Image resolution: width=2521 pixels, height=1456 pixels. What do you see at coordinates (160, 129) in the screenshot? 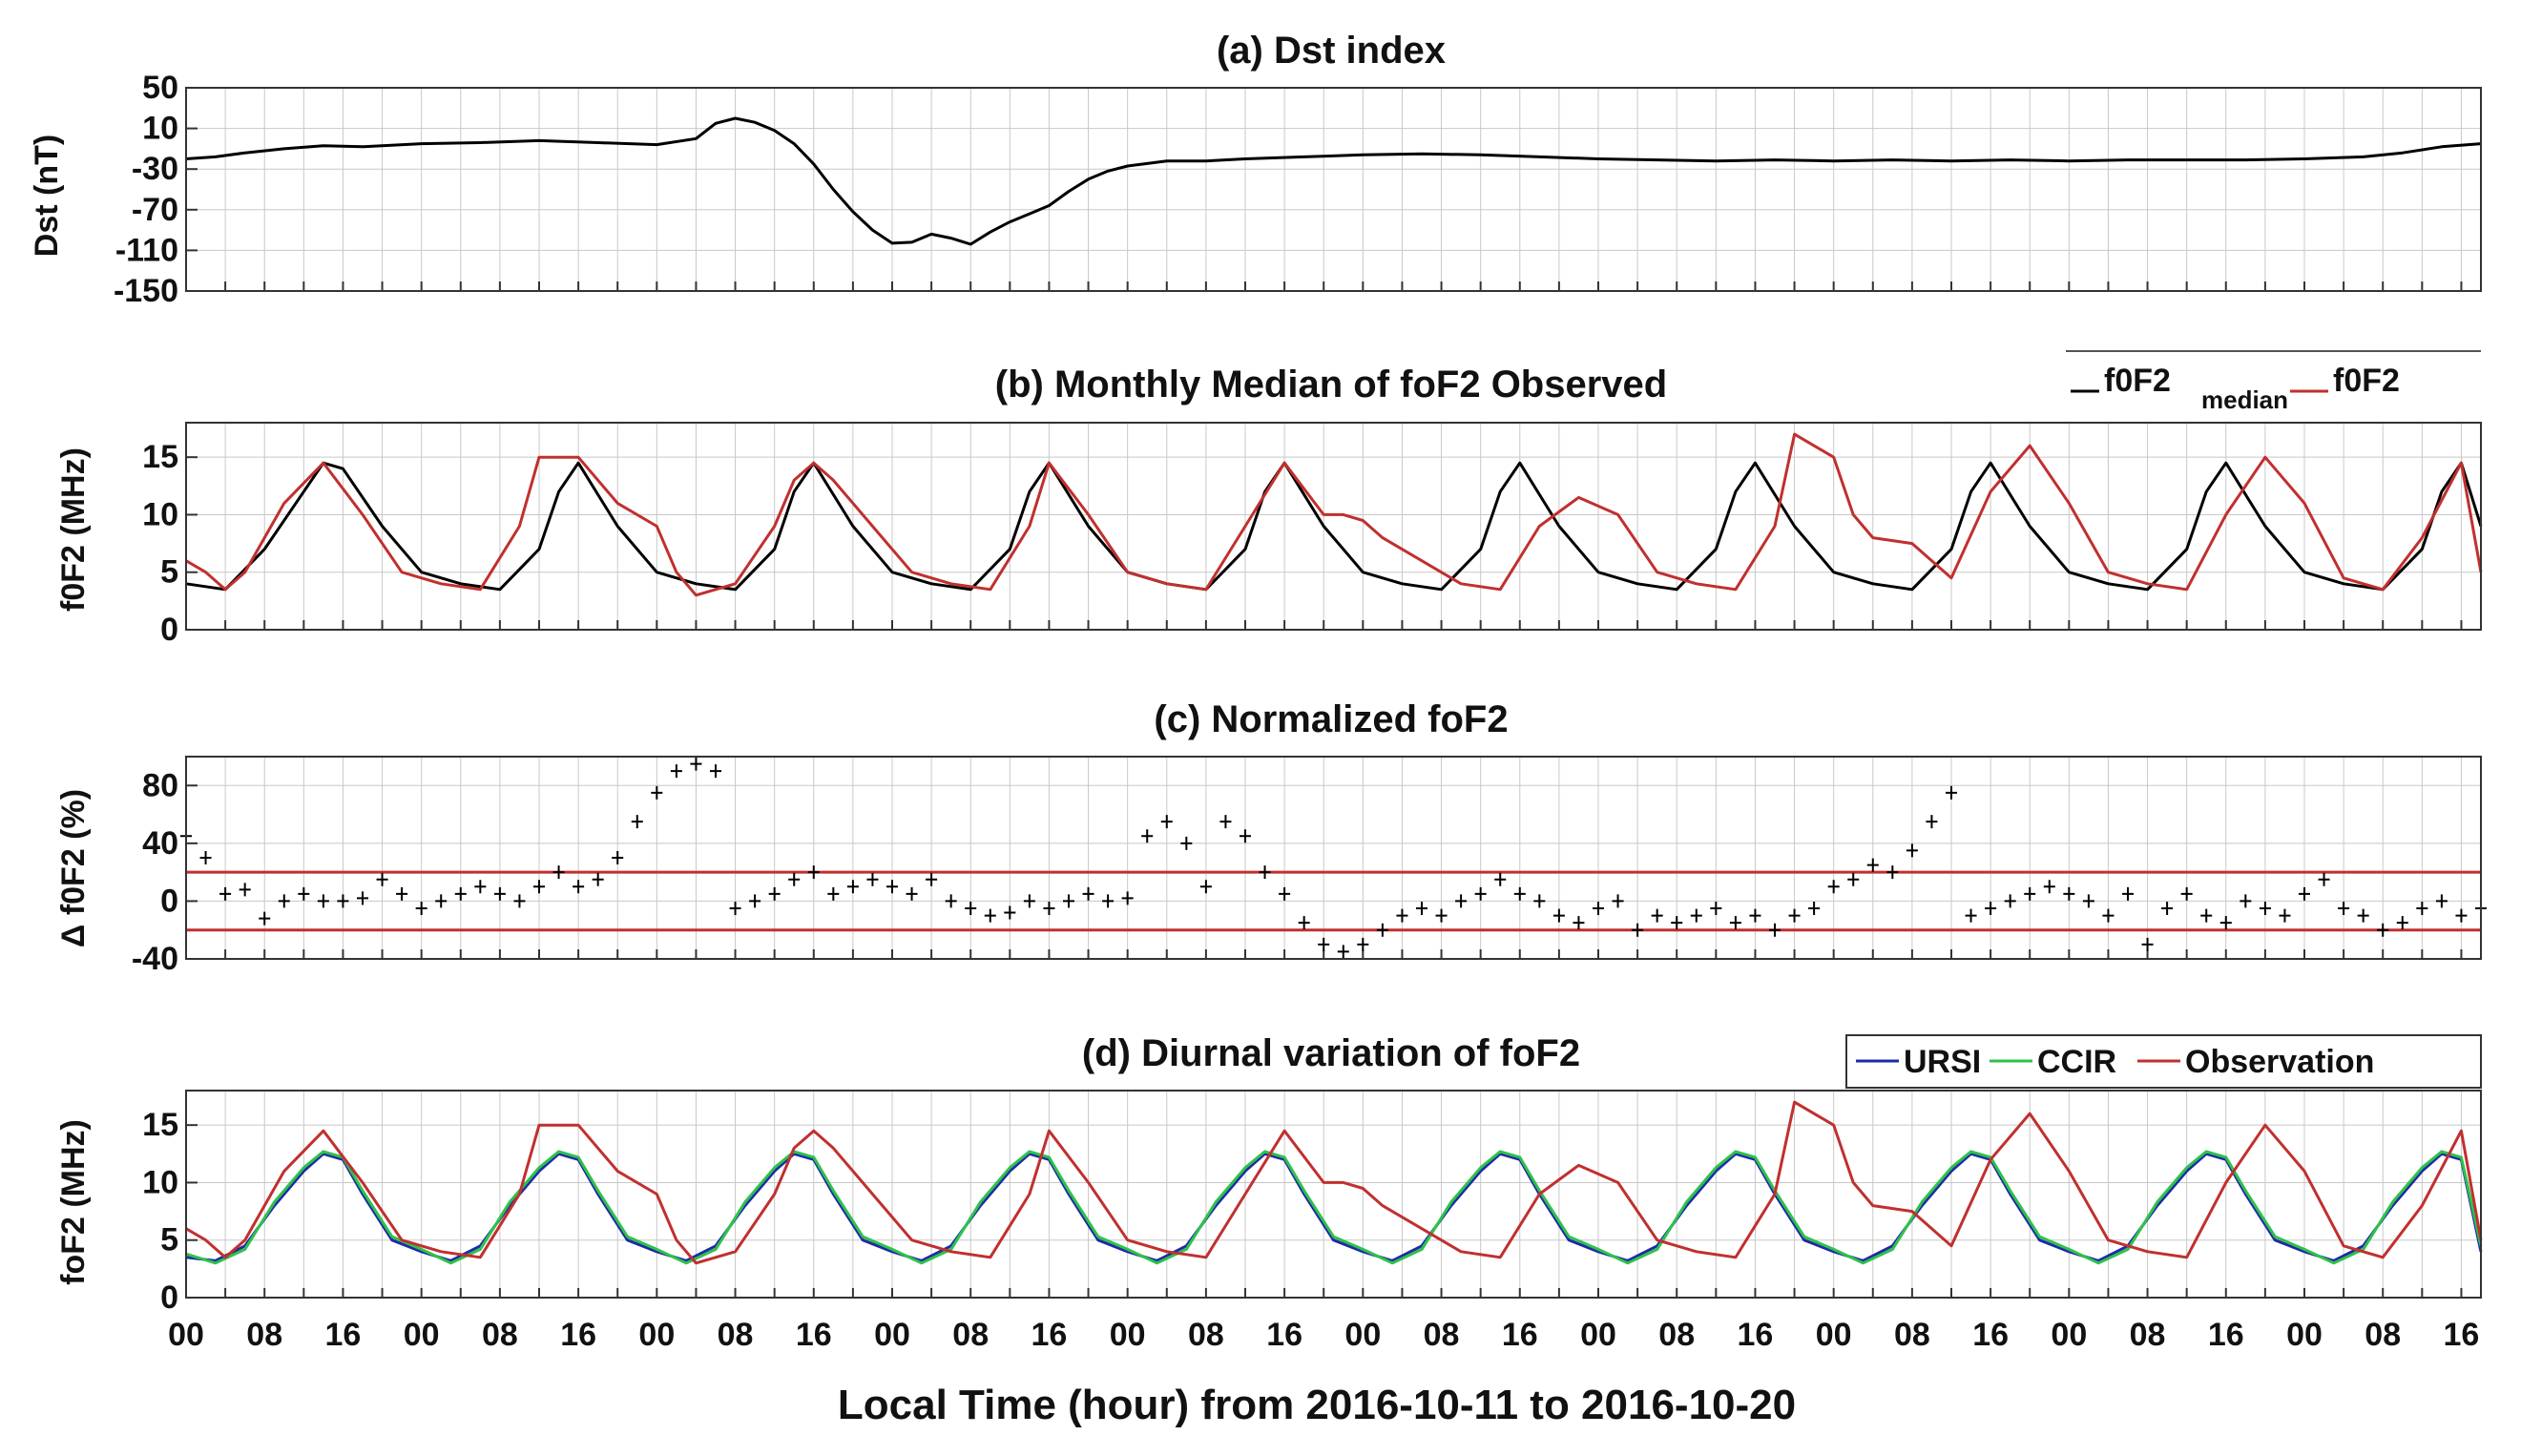
I see `panel-a-ytick-label: 10` at bounding box center [160, 129].